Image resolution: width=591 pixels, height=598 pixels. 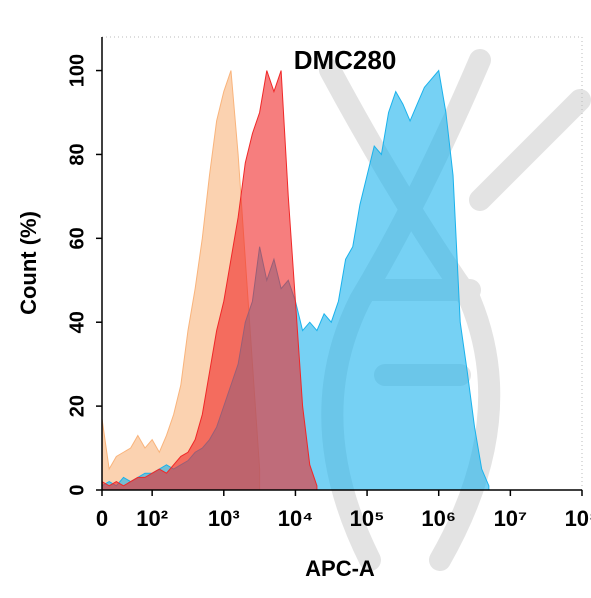 What do you see at coordinates (511, 518) in the screenshot?
I see `x-tick-label: 10⁷` at bounding box center [511, 518].